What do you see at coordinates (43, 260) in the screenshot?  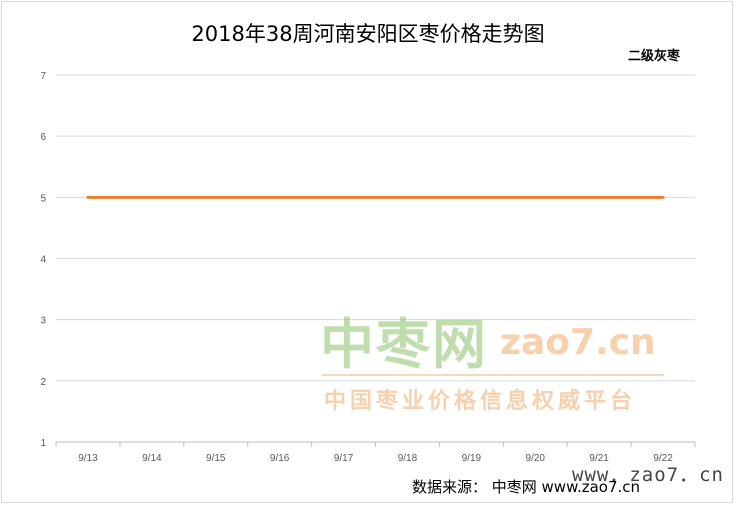 I see `y-tick-label: 4` at bounding box center [43, 260].